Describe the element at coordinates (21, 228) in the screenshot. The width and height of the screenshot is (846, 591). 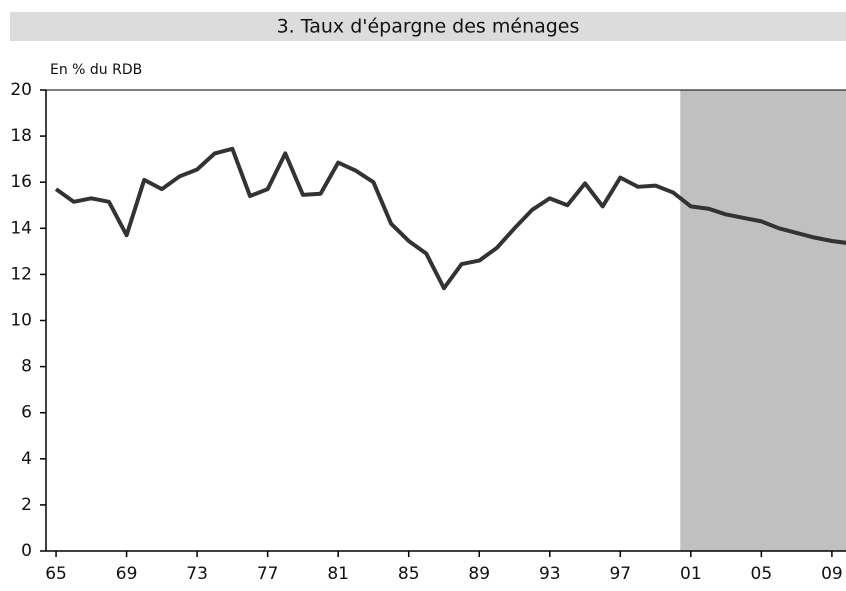
I see `y-tick-label: 14` at that location.